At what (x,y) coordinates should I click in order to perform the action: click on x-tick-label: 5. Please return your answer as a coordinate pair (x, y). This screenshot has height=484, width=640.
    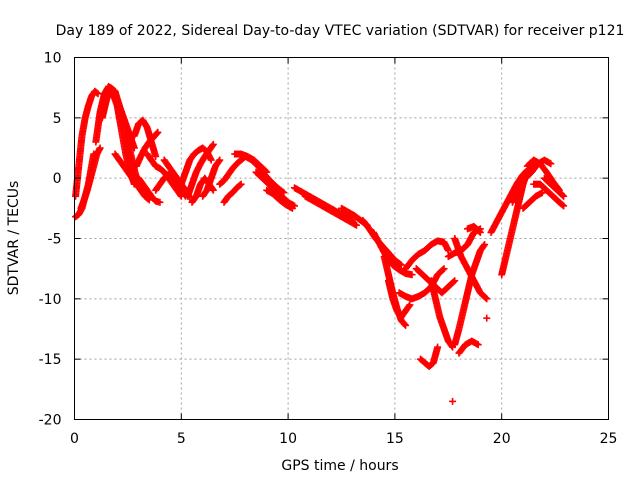
    Looking at the image, I should click on (181, 439).